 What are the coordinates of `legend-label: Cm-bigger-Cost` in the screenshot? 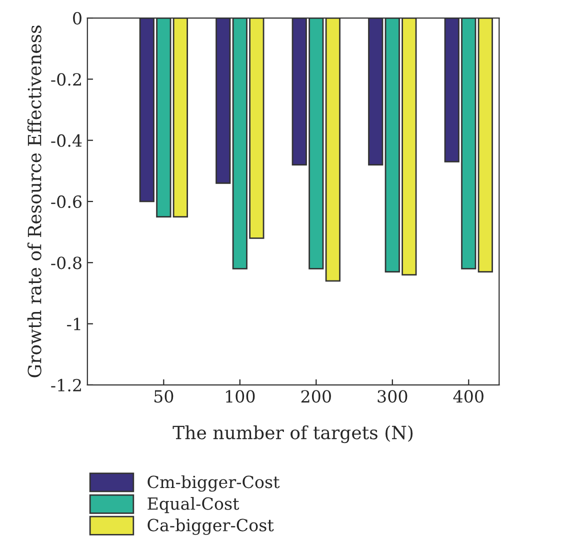 It's located at (214, 483).